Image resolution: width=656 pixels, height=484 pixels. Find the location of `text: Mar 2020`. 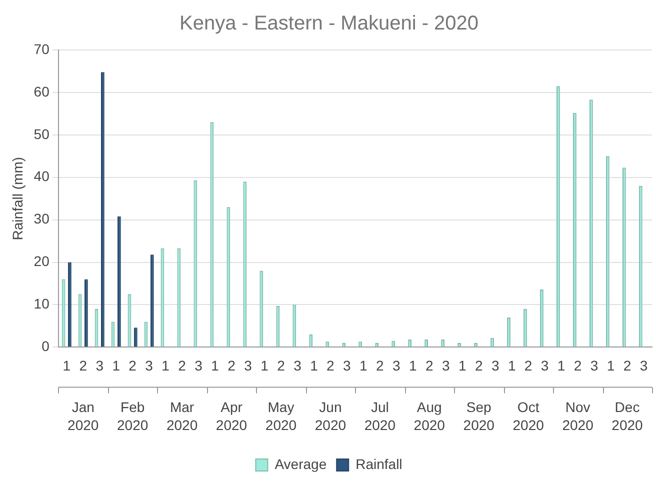

text: Mar 2020 is located at coordinates (182, 416).